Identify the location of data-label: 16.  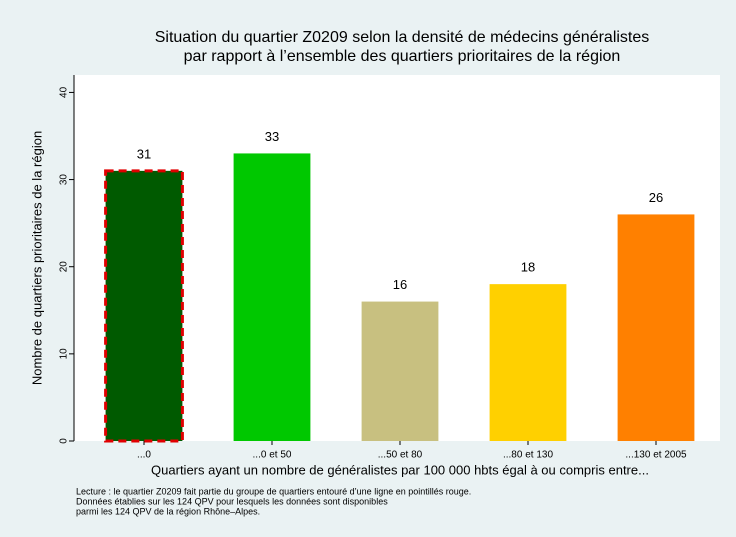
(400, 284).